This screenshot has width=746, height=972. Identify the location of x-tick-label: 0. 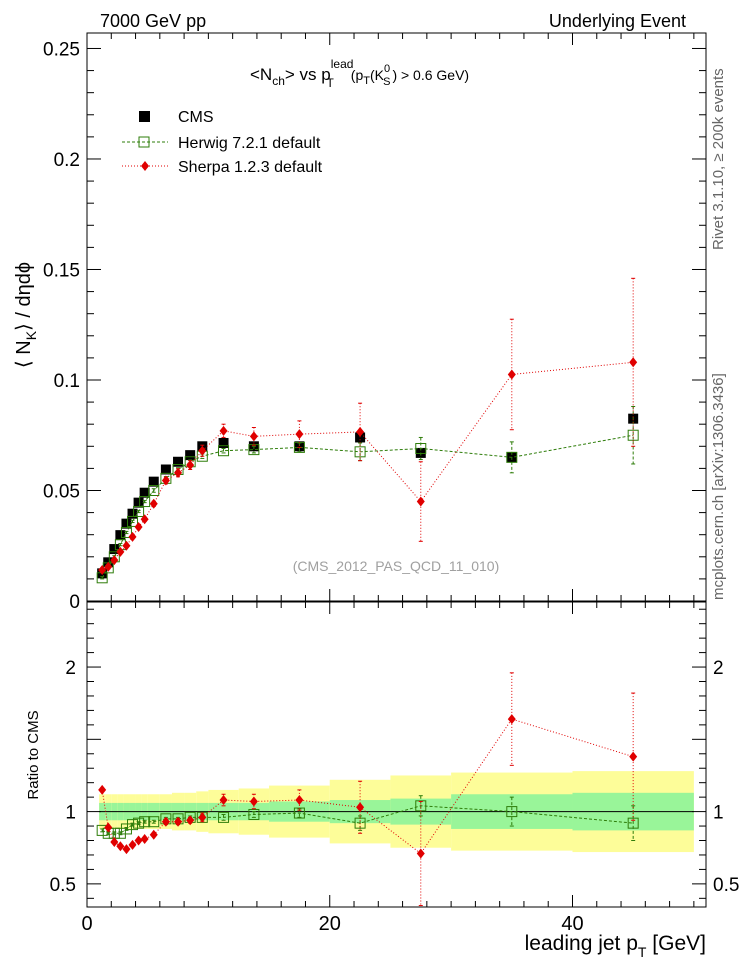
(86, 924).